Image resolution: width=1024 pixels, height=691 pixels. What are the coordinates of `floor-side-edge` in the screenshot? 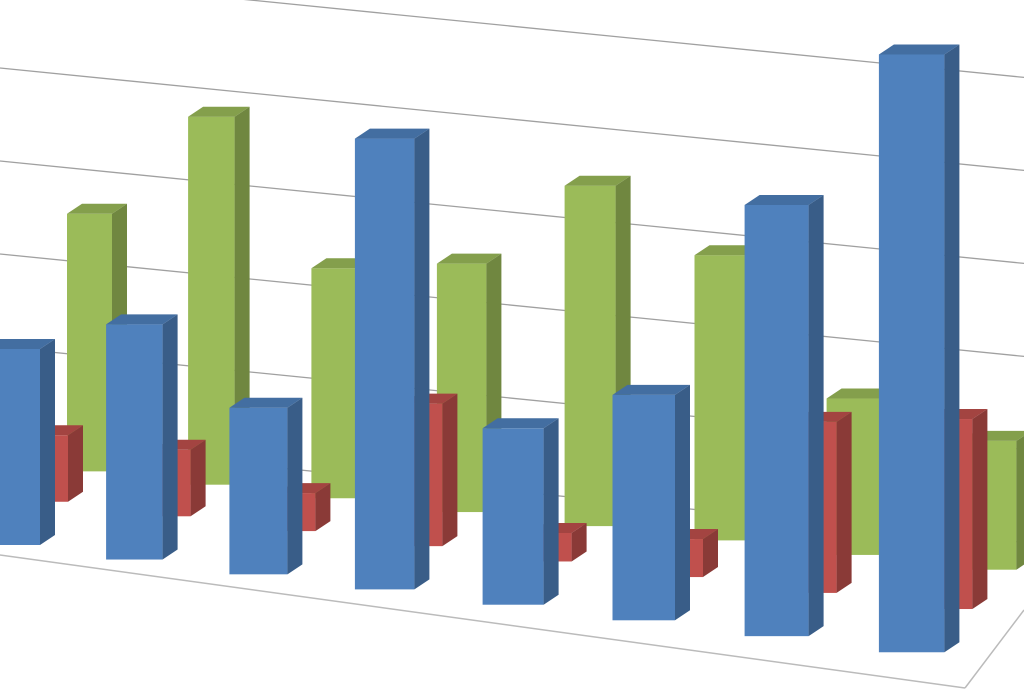 It's located at (994, 649).